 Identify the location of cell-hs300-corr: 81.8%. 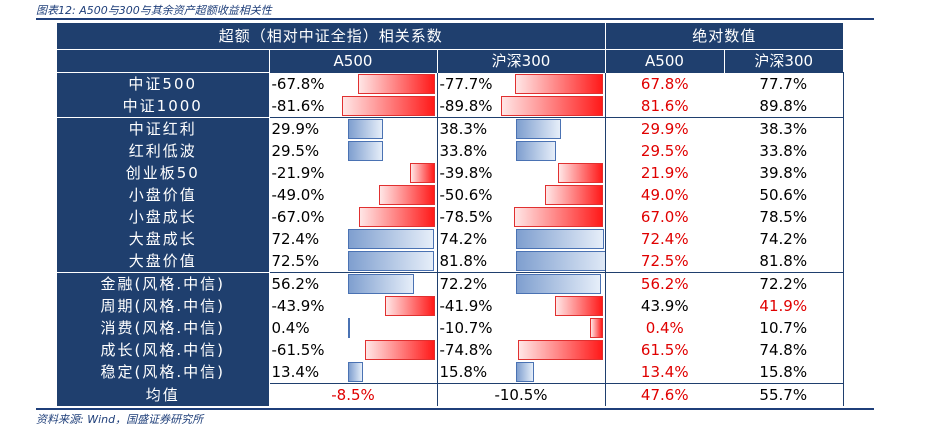
(521, 261).